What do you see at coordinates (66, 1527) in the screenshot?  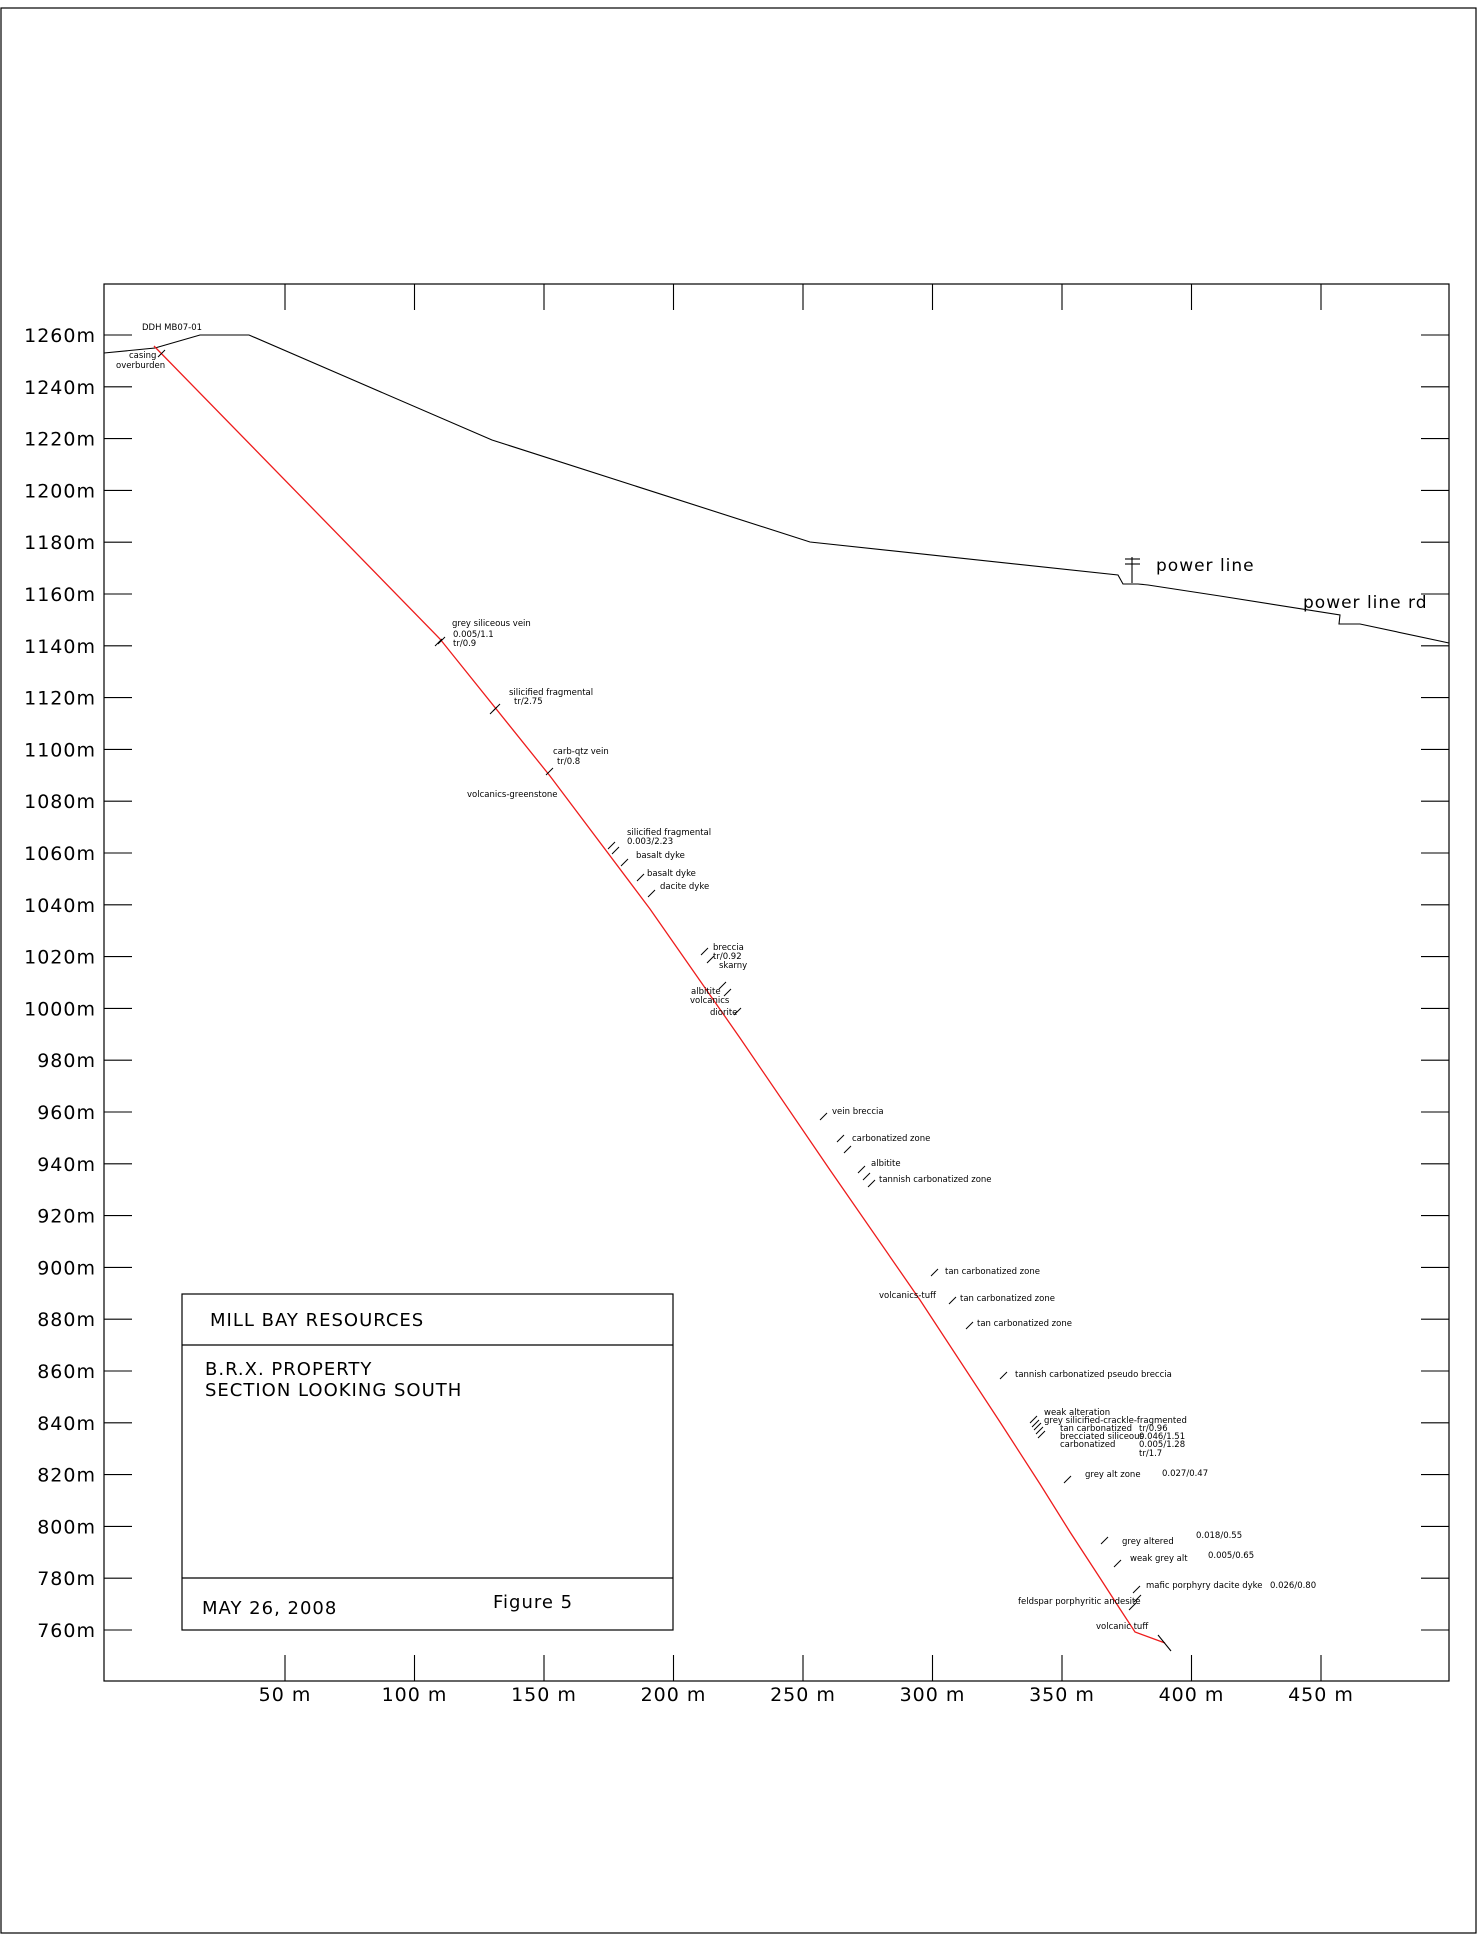 I see `y-tick-label: 800m` at bounding box center [66, 1527].